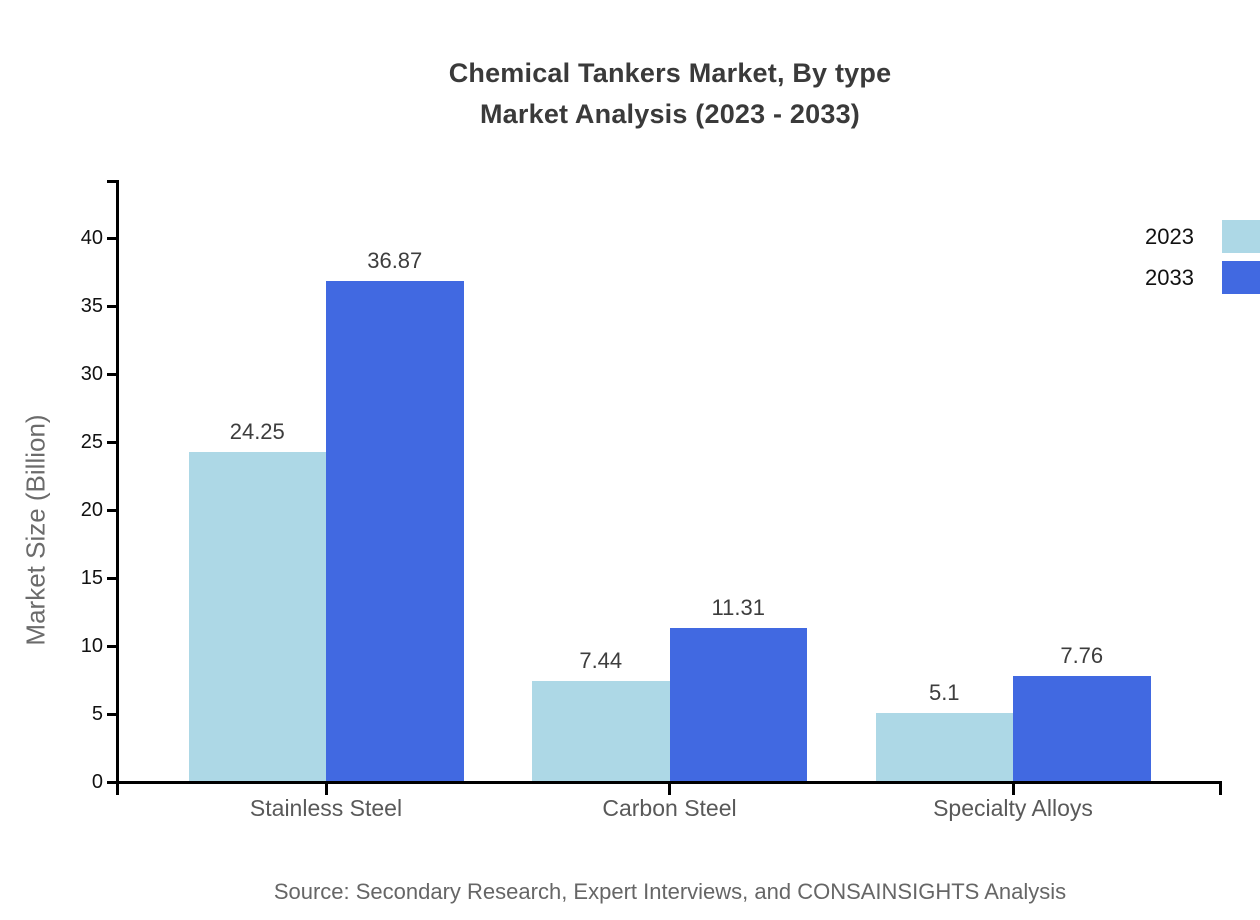 This screenshot has width=1260, height=920. What do you see at coordinates (669, 808) in the screenshot?
I see `category-label-carbon-steel: Carbon Steel` at bounding box center [669, 808].